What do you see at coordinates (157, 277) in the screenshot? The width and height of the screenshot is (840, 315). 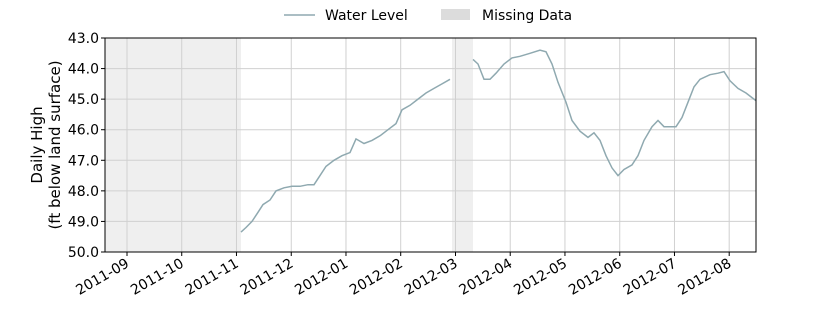 I see `x-tick-label: 2011-10` at bounding box center [157, 277].